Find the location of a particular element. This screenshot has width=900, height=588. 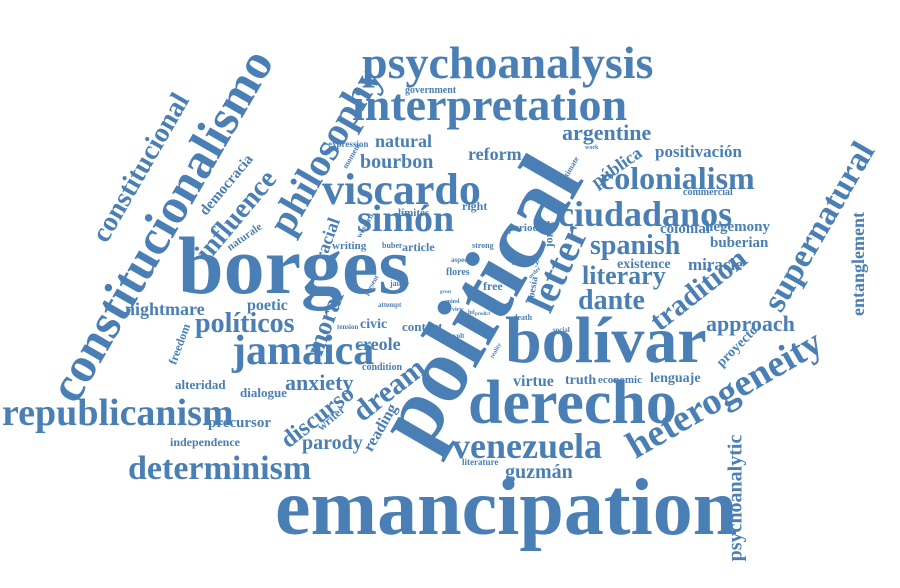

word-condition: condition is located at coordinates (382, 367).